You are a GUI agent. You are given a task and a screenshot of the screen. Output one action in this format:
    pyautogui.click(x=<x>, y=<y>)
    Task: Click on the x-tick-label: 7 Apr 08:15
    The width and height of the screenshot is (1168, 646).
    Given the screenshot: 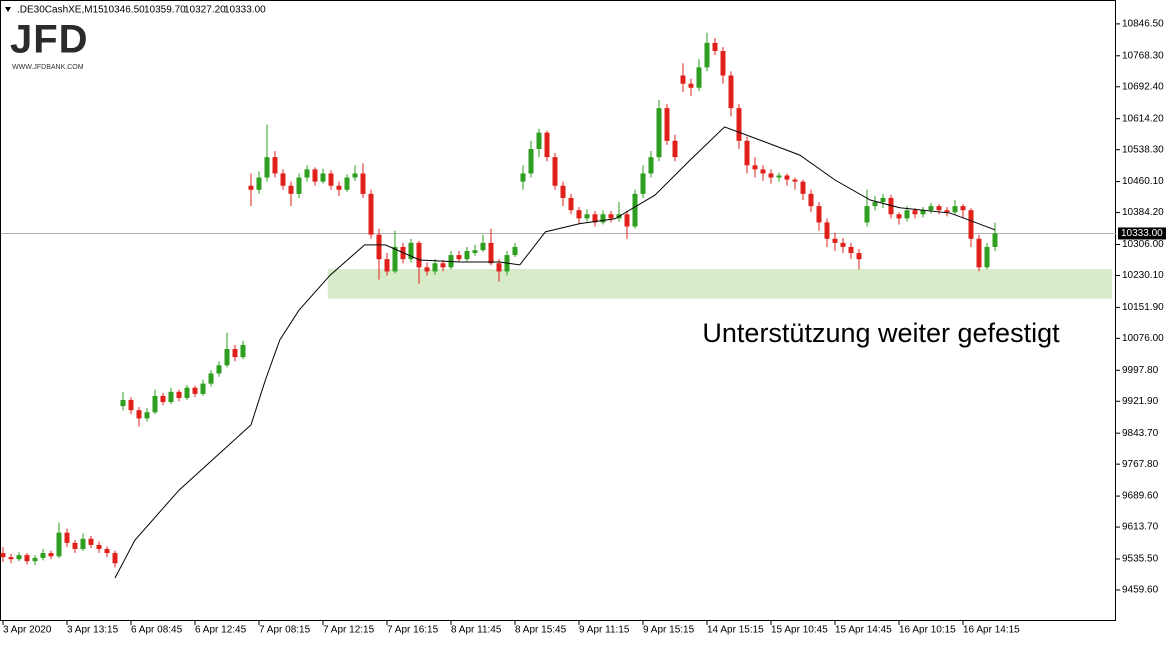 What is the action you would take?
    pyautogui.click(x=285, y=630)
    